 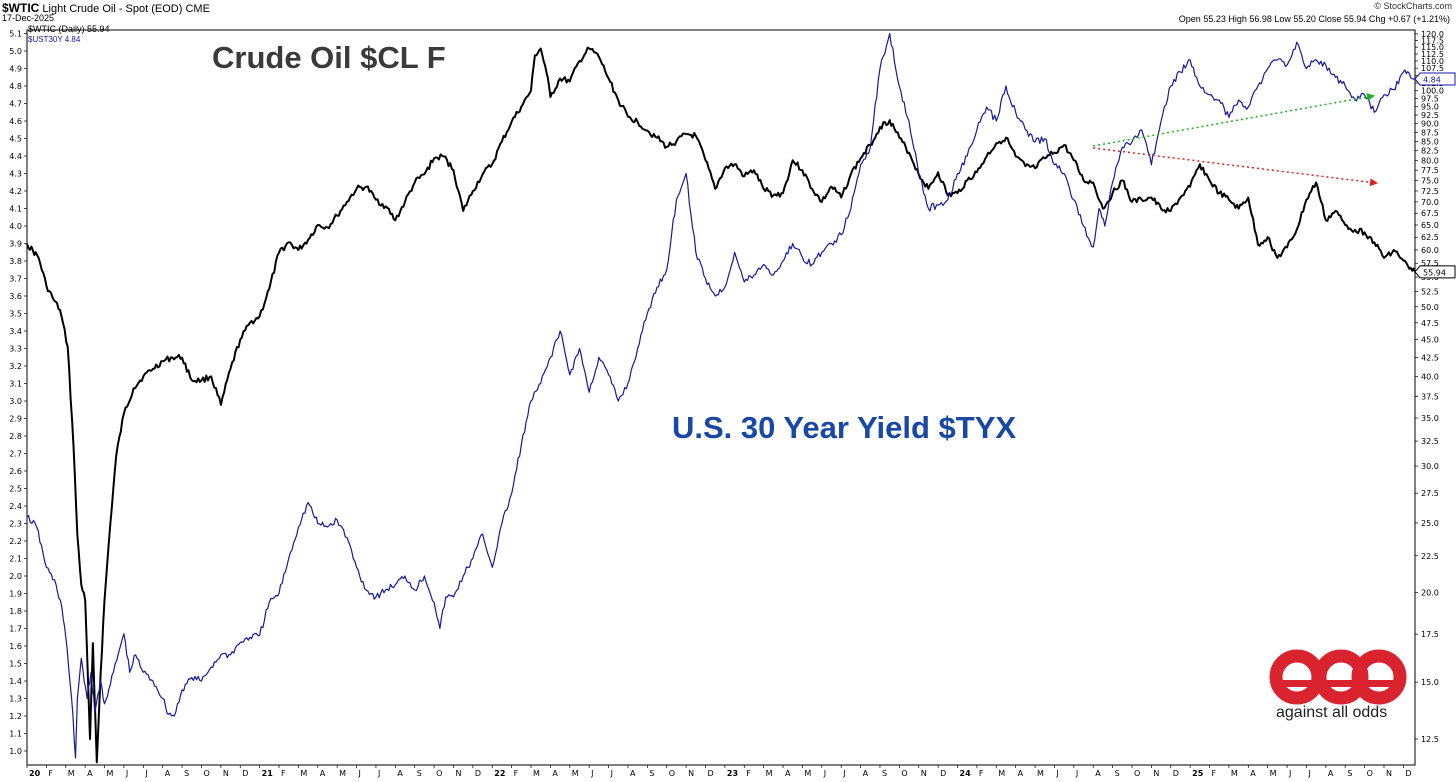 I want to click on y-left-tick-label: 2.3, so click(x=15, y=524).